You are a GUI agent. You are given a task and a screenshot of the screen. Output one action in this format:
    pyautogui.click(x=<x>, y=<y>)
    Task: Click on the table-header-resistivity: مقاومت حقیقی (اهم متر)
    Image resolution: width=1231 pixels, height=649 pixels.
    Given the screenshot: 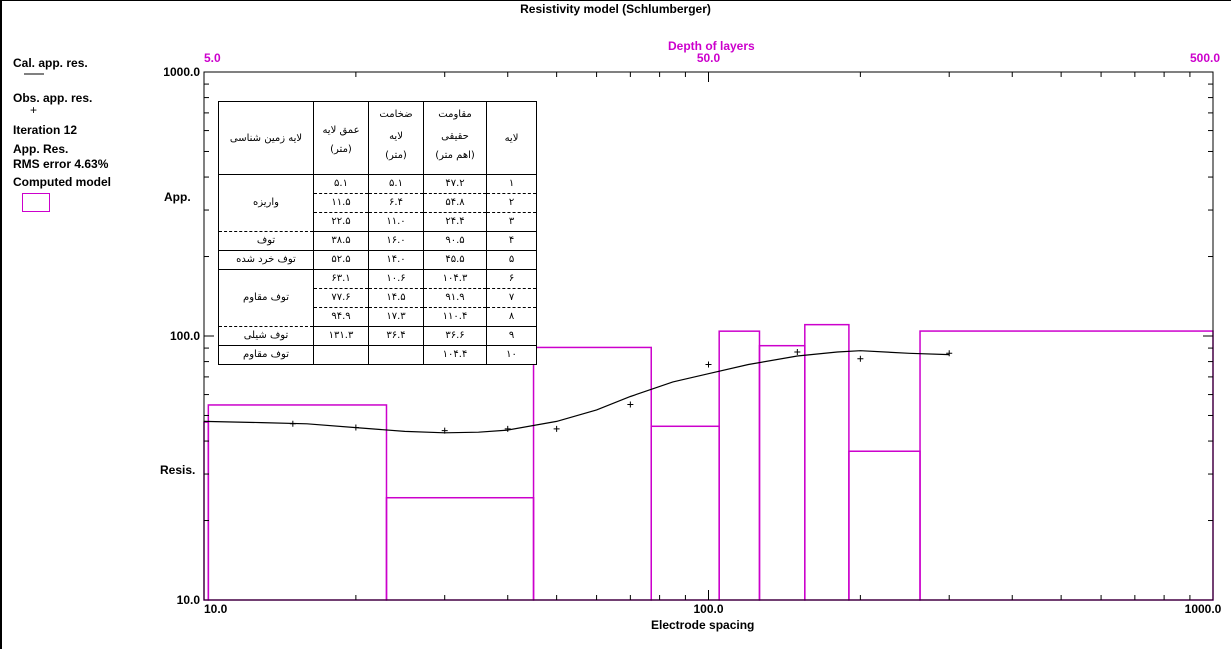 What is the action you would take?
    pyautogui.click(x=455, y=138)
    